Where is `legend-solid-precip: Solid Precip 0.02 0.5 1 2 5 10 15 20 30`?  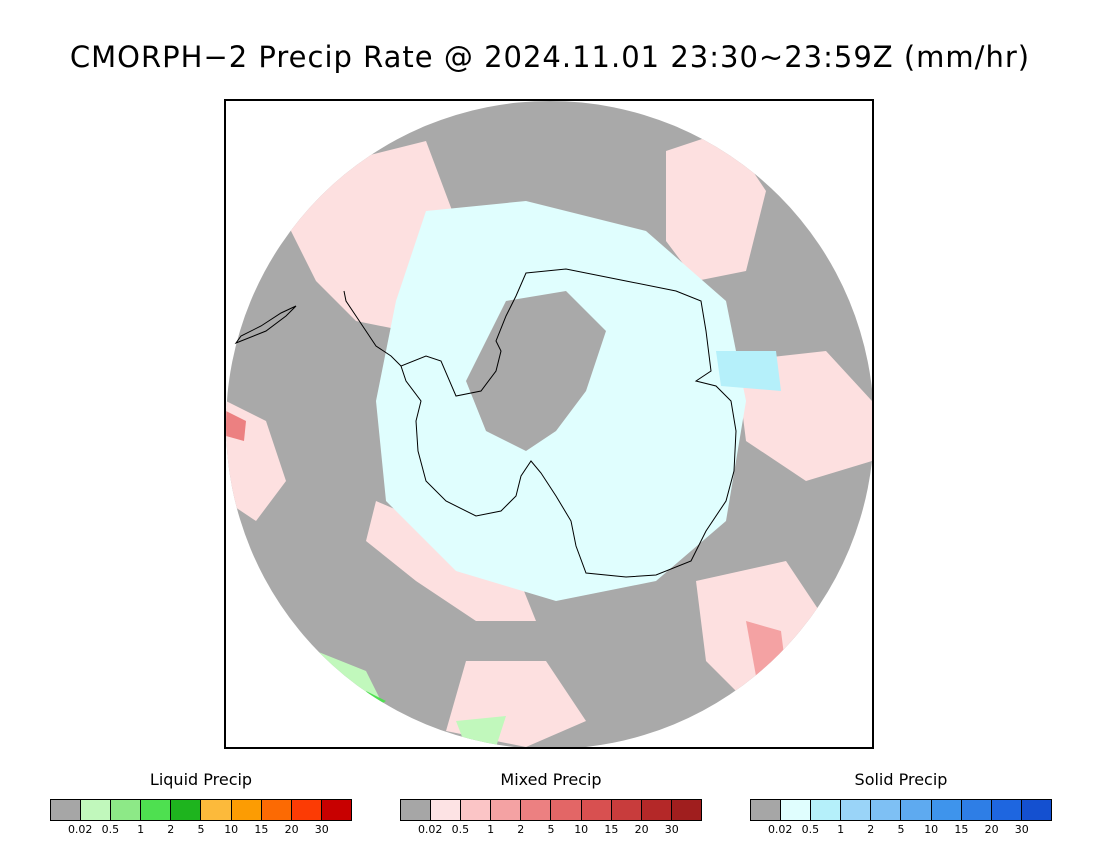
legend-solid-precip: Solid Precip 0.02 0.5 1 2 5 10 15 20 30 is located at coordinates (901, 803).